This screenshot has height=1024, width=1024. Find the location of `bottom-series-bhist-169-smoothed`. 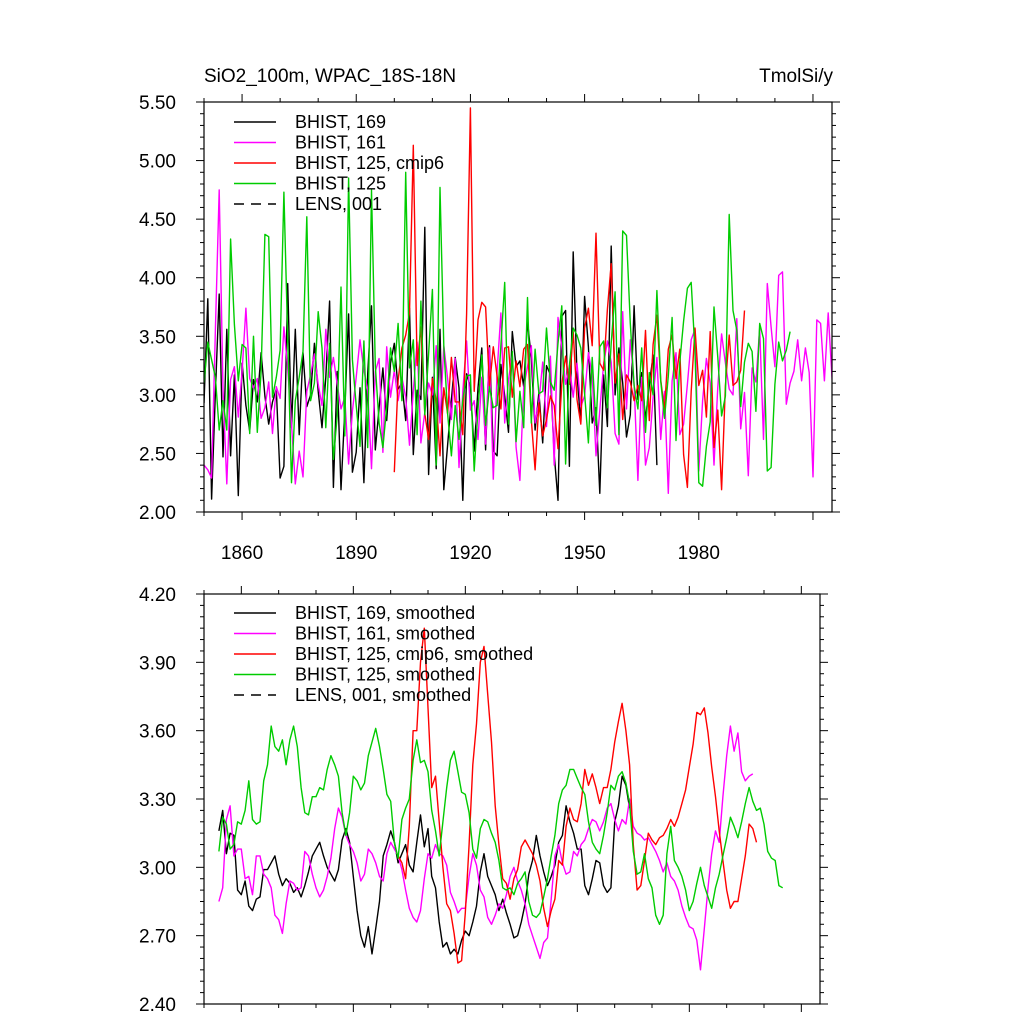

bottom-series-bhist-169-smoothed is located at coordinates (424, 865).